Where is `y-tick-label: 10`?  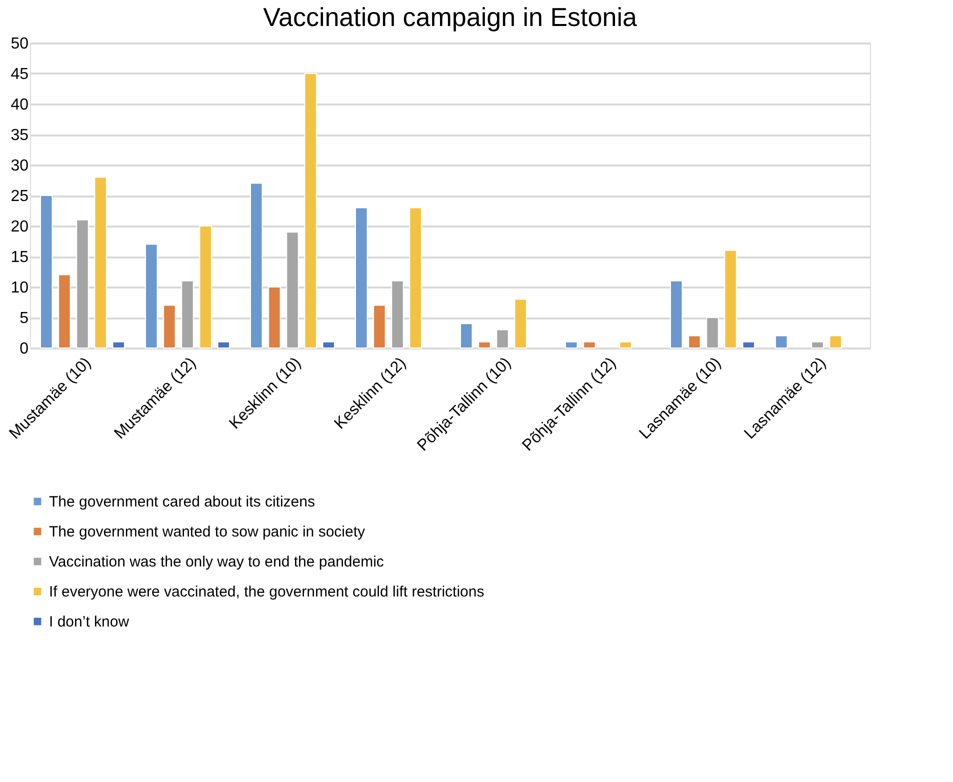 y-tick-label: 10 is located at coordinates (19, 288).